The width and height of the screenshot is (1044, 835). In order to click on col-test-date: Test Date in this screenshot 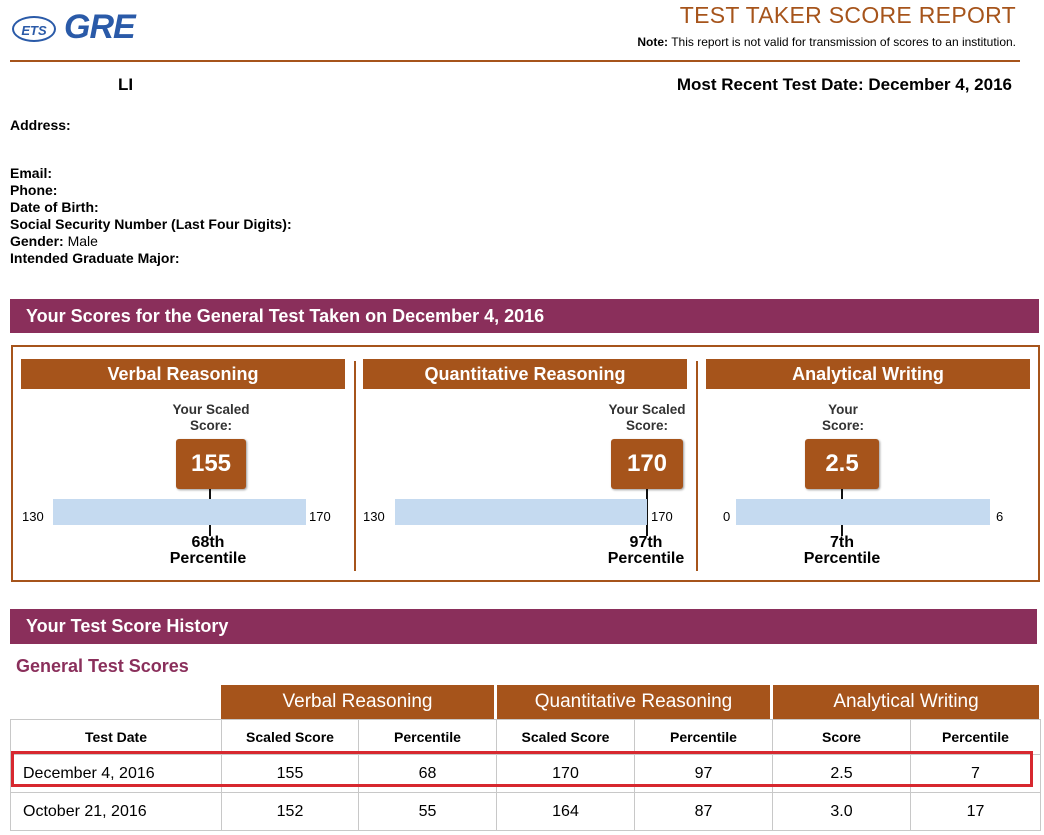, I will do `click(116, 737)`.